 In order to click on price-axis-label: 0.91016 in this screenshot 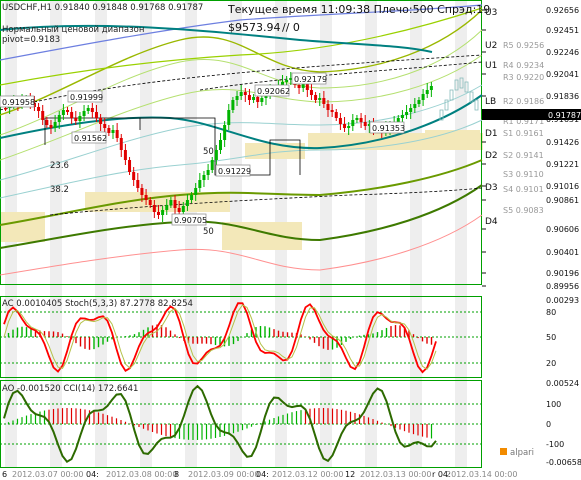, I will do `click(562, 186)`.